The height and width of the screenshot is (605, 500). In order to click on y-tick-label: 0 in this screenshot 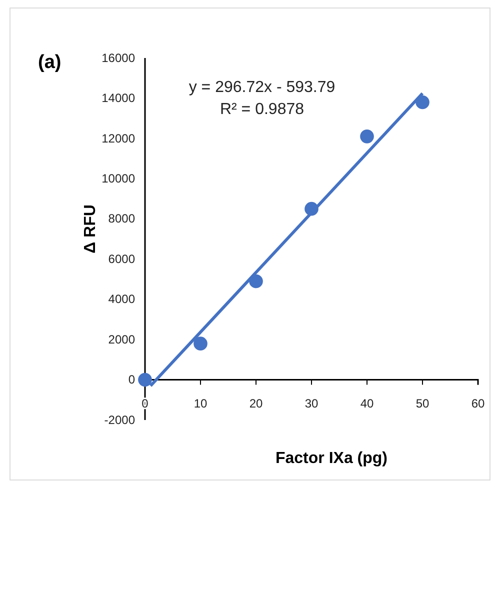, I will do `click(132, 379)`.